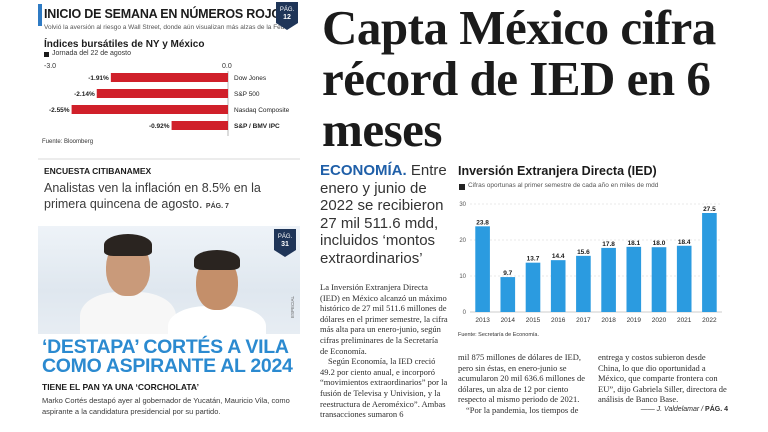  What do you see at coordinates (169, 280) in the screenshot?
I see `politicians-photo` at bounding box center [169, 280].